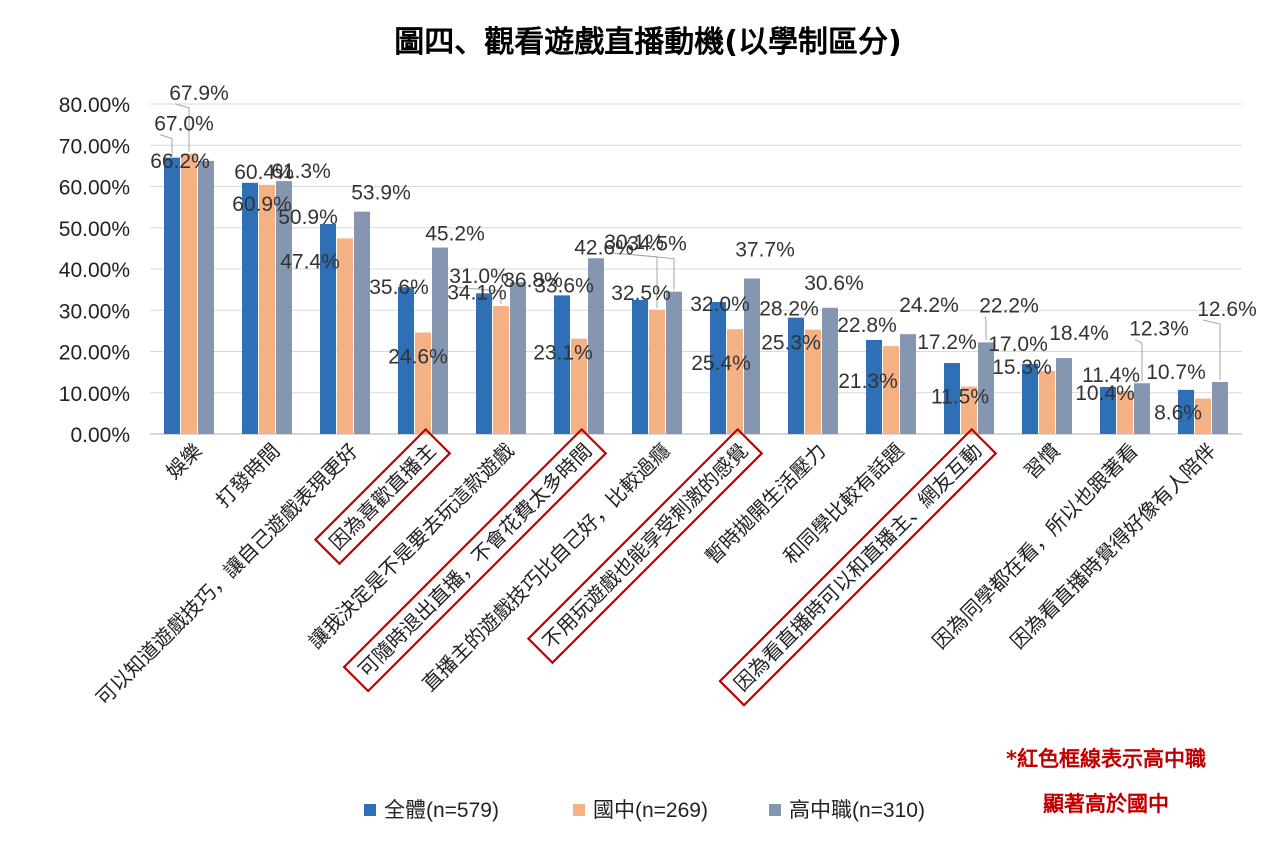  Describe the element at coordinates (641, 293) in the screenshot. I see `data-label-series-0-cat-6: 32.5%` at that location.